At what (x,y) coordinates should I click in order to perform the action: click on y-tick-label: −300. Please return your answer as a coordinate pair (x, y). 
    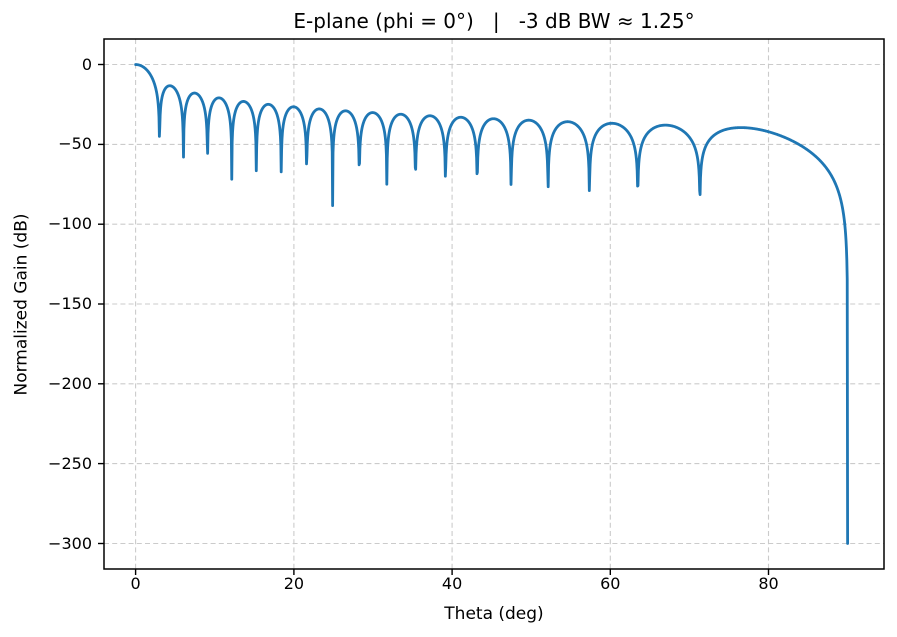
    Looking at the image, I should click on (70, 543).